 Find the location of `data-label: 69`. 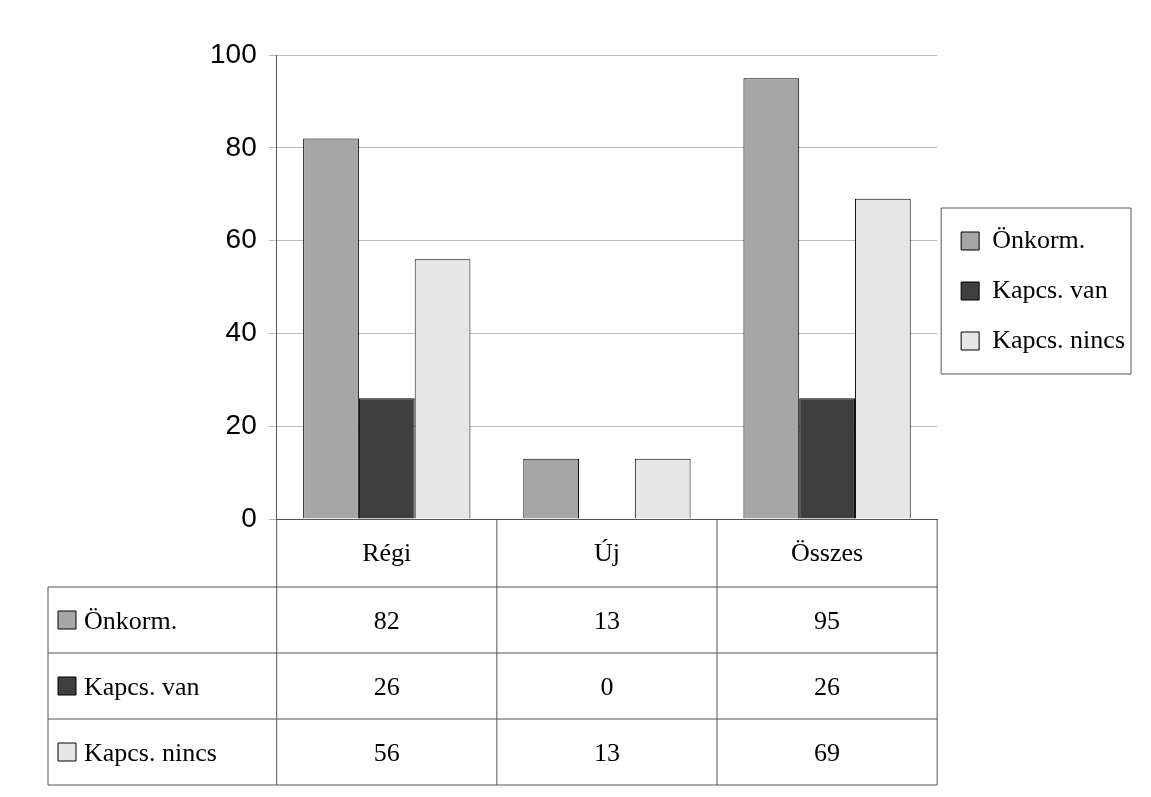

data-label: 69 is located at coordinates (827, 752).